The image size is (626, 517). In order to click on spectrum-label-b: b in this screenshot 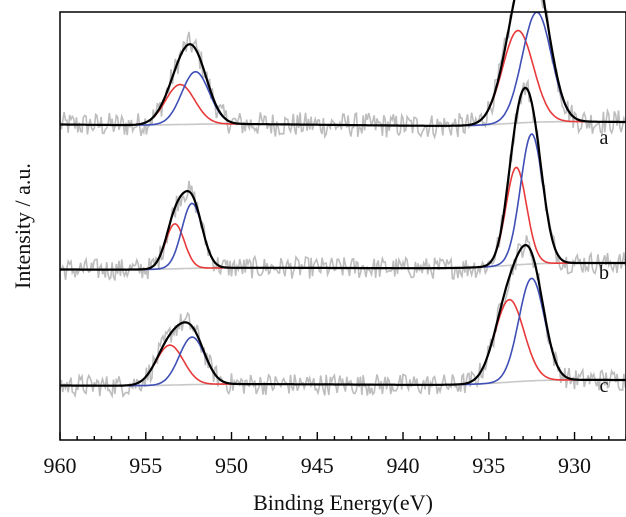, I will do `click(604, 273)`.